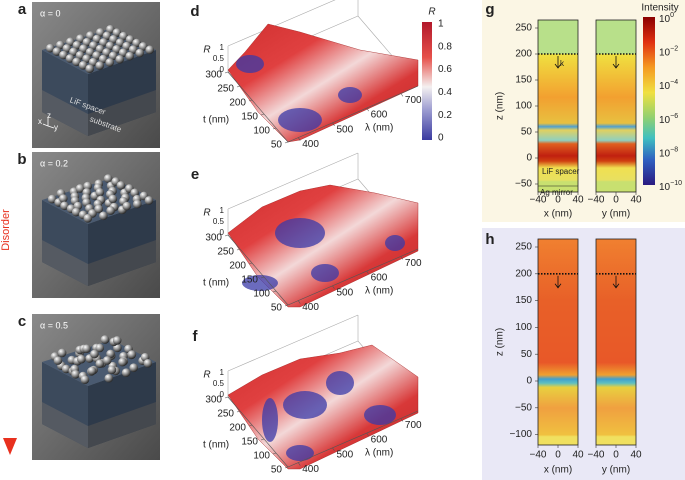 This screenshot has width=685, height=480. What do you see at coordinates (489, 239) in the screenshot?
I see `panel-label: h` at bounding box center [489, 239].